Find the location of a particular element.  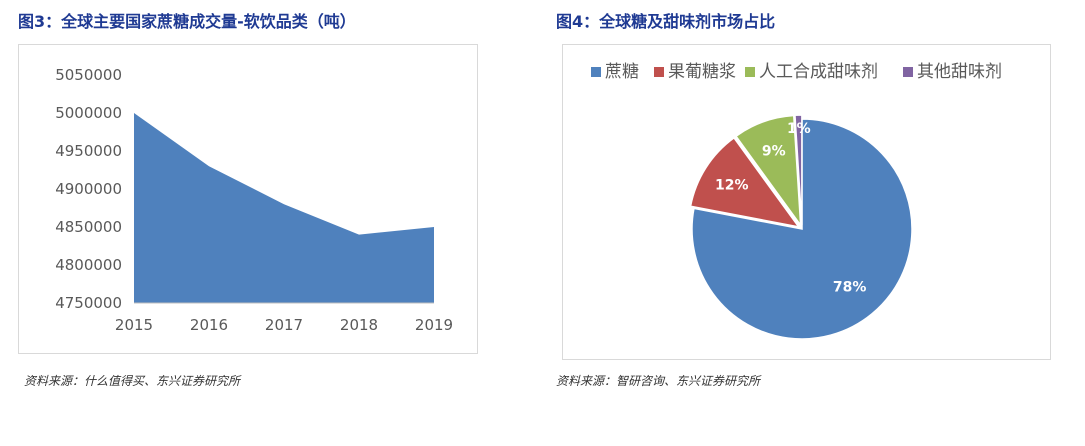

chart3-title: 图3：全球主要国家蔗糖成交量-软饮品类（吨） is located at coordinates (187, 21).